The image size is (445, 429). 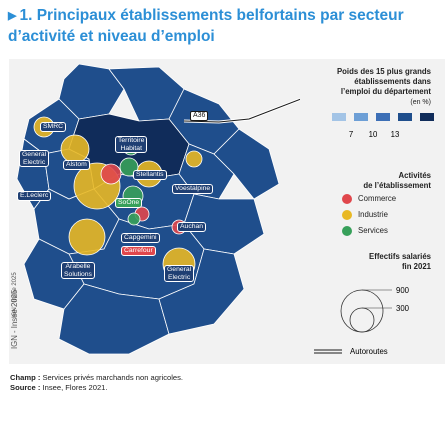 What do you see at coordinates (351, 134) in the screenshot?
I see `class-break-1: 7` at bounding box center [351, 134].